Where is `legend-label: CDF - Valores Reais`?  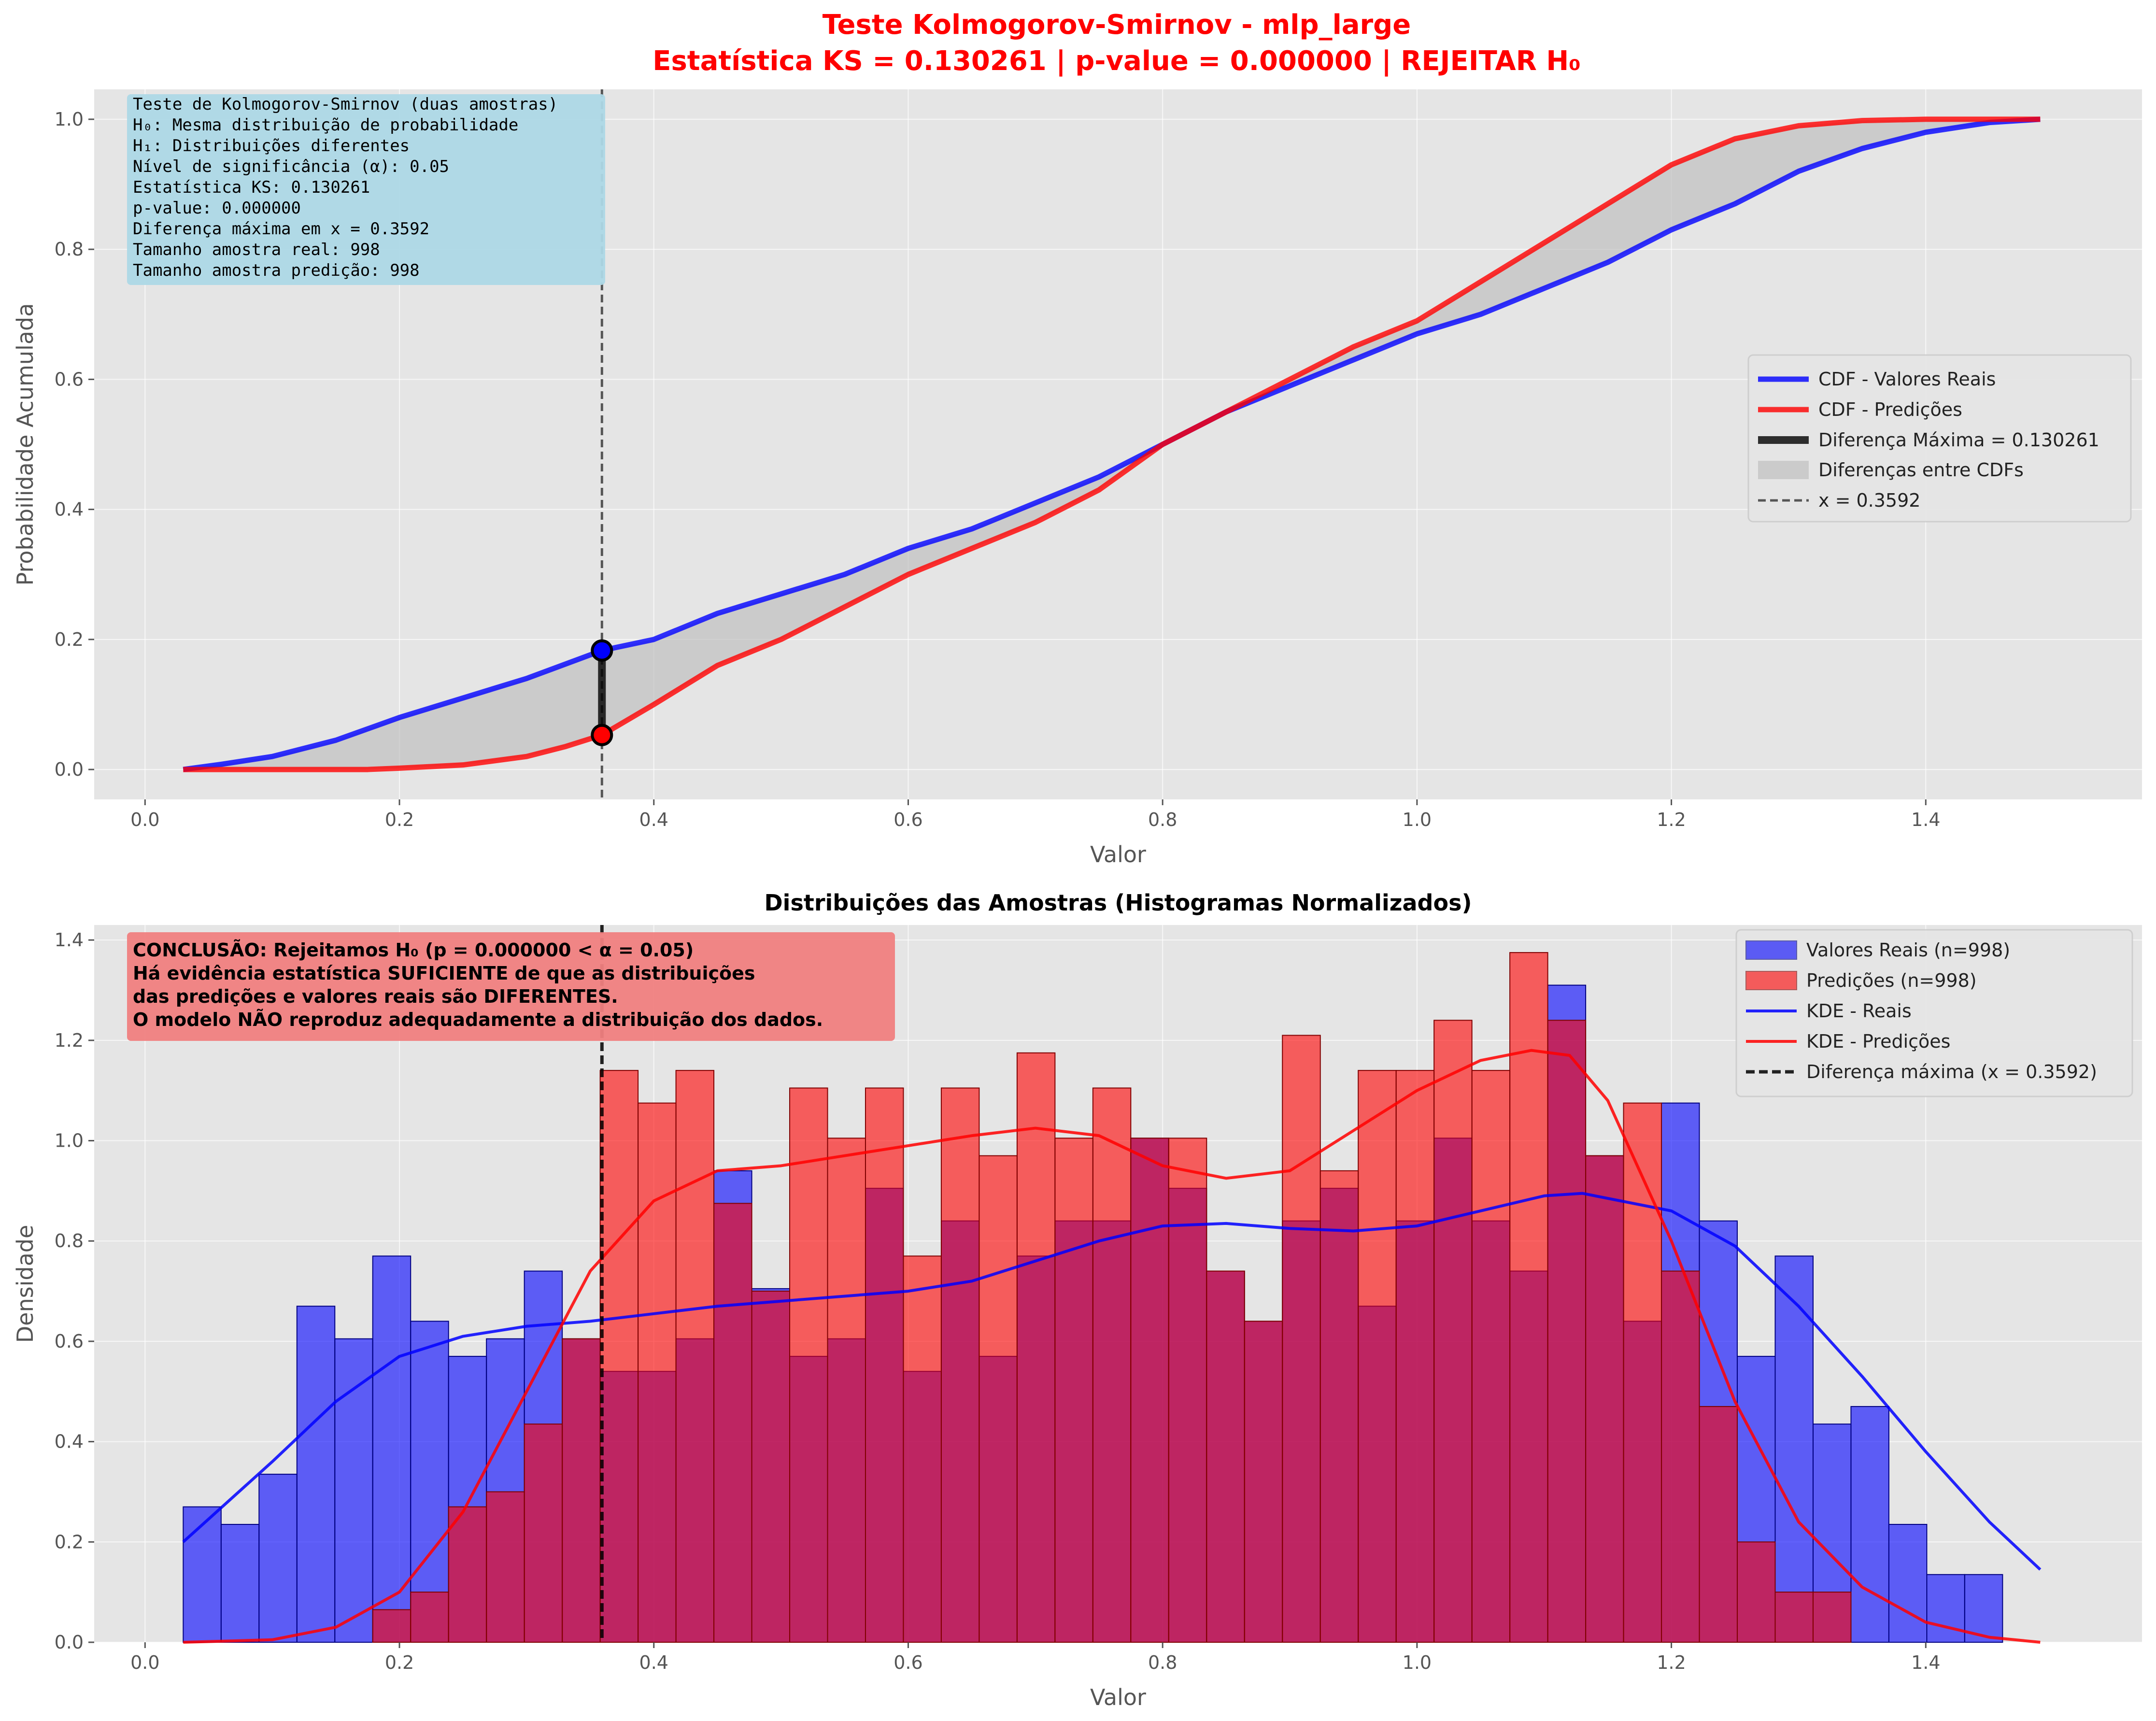
legend-label: CDF - Valores Reais is located at coordinates (1907, 379).